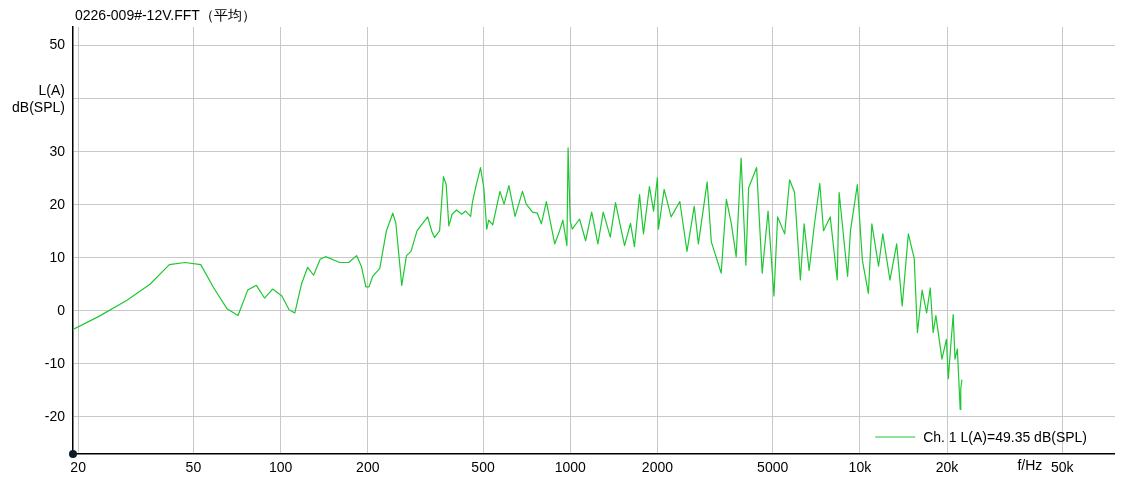 The height and width of the screenshot is (488, 1123). What do you see at coordinates (165, 14) in the screenshot?
I see `chart-title: 0226-009#-12V.FFT（平均）` at bounding box center [165, 14].